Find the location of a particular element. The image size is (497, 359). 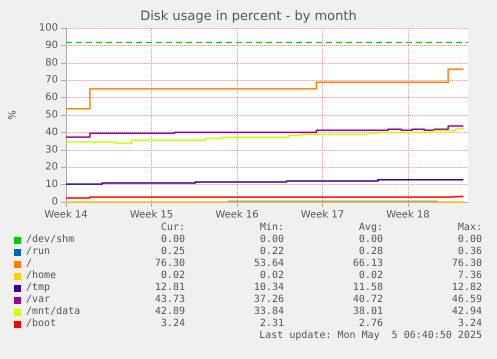

y-tick-label: 60 is located at coordinates (51, 98).